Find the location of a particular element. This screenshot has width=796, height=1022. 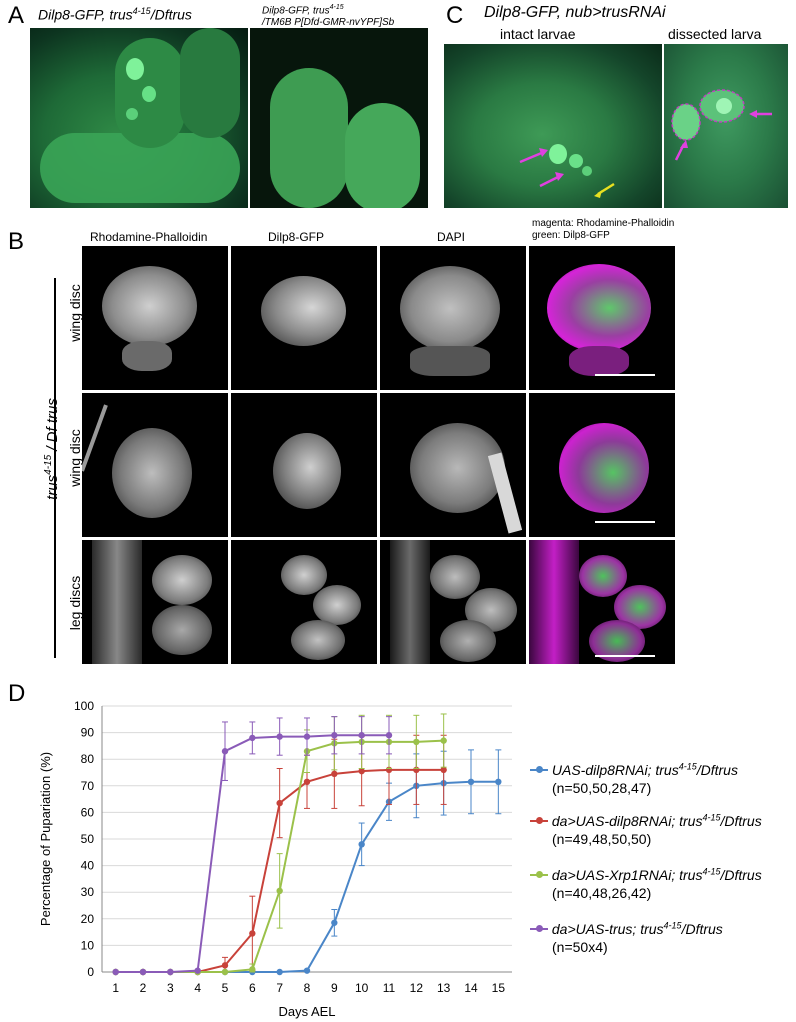

y-tick-label-10: 10 is located at coordinates (88, 945).